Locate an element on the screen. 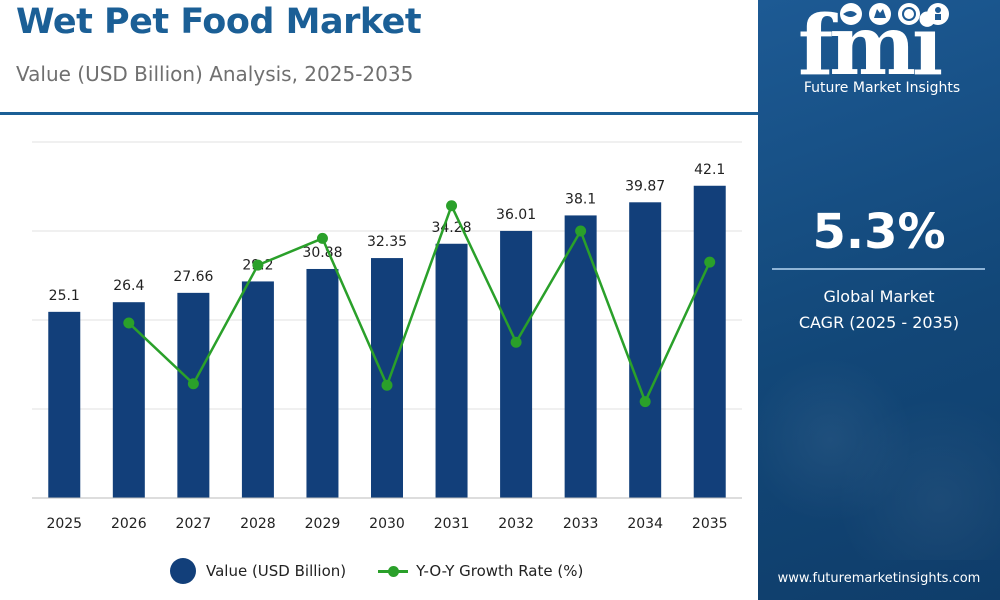 Image resolution: width=1000 pixels, height=600 pixels. legend-bar-swatch is located at coordinates (183, 571).